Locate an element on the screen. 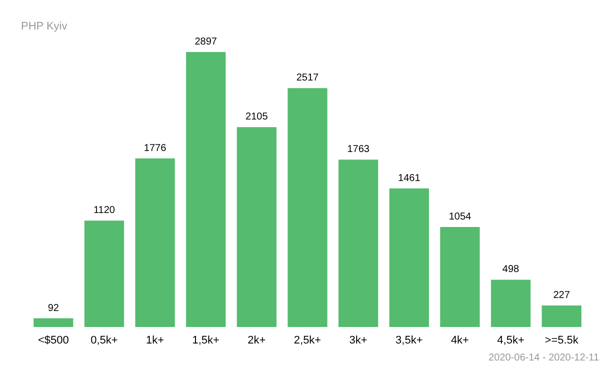  data-label: 1763 is located at coordinates (358, 150).